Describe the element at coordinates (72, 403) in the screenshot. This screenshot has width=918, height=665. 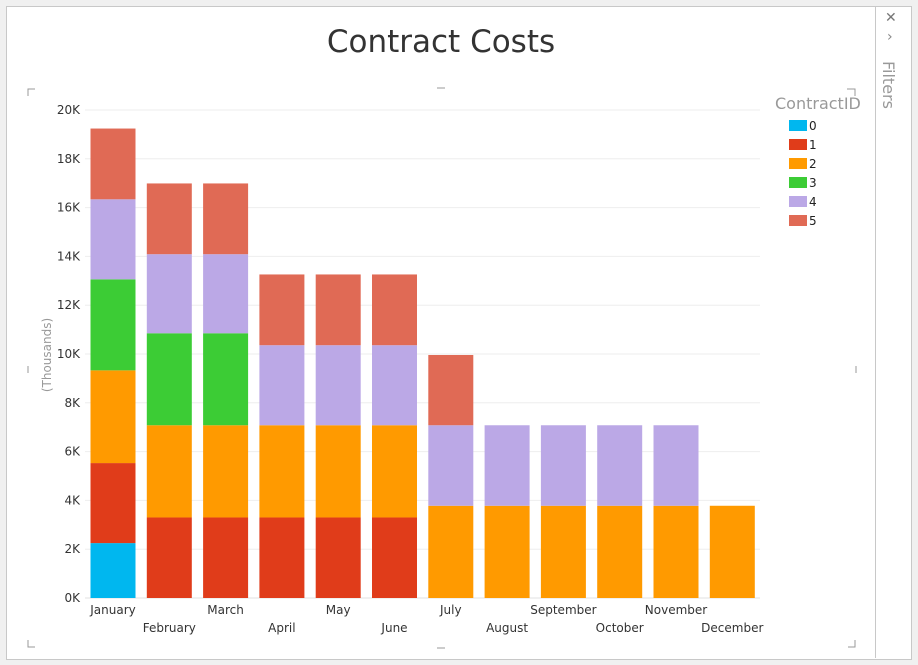
I see `y-tick-label: 8K` at that location.